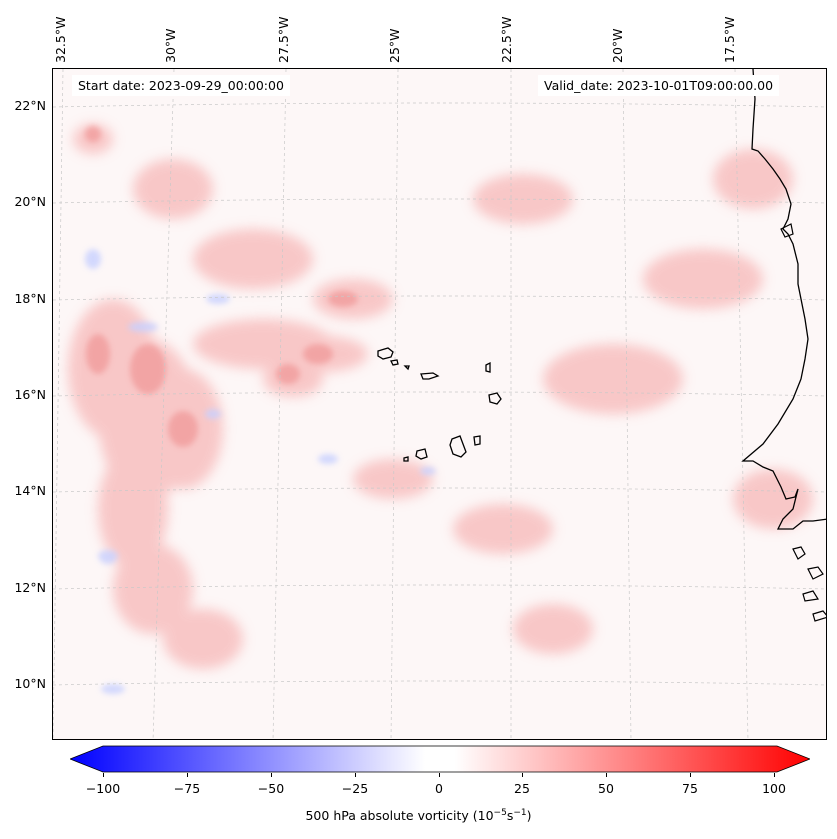 Image resolution: width=837 pixels, height=839 pixels. I want to click on lon-label-32-5w: 32.5°W, so click(60, 39).